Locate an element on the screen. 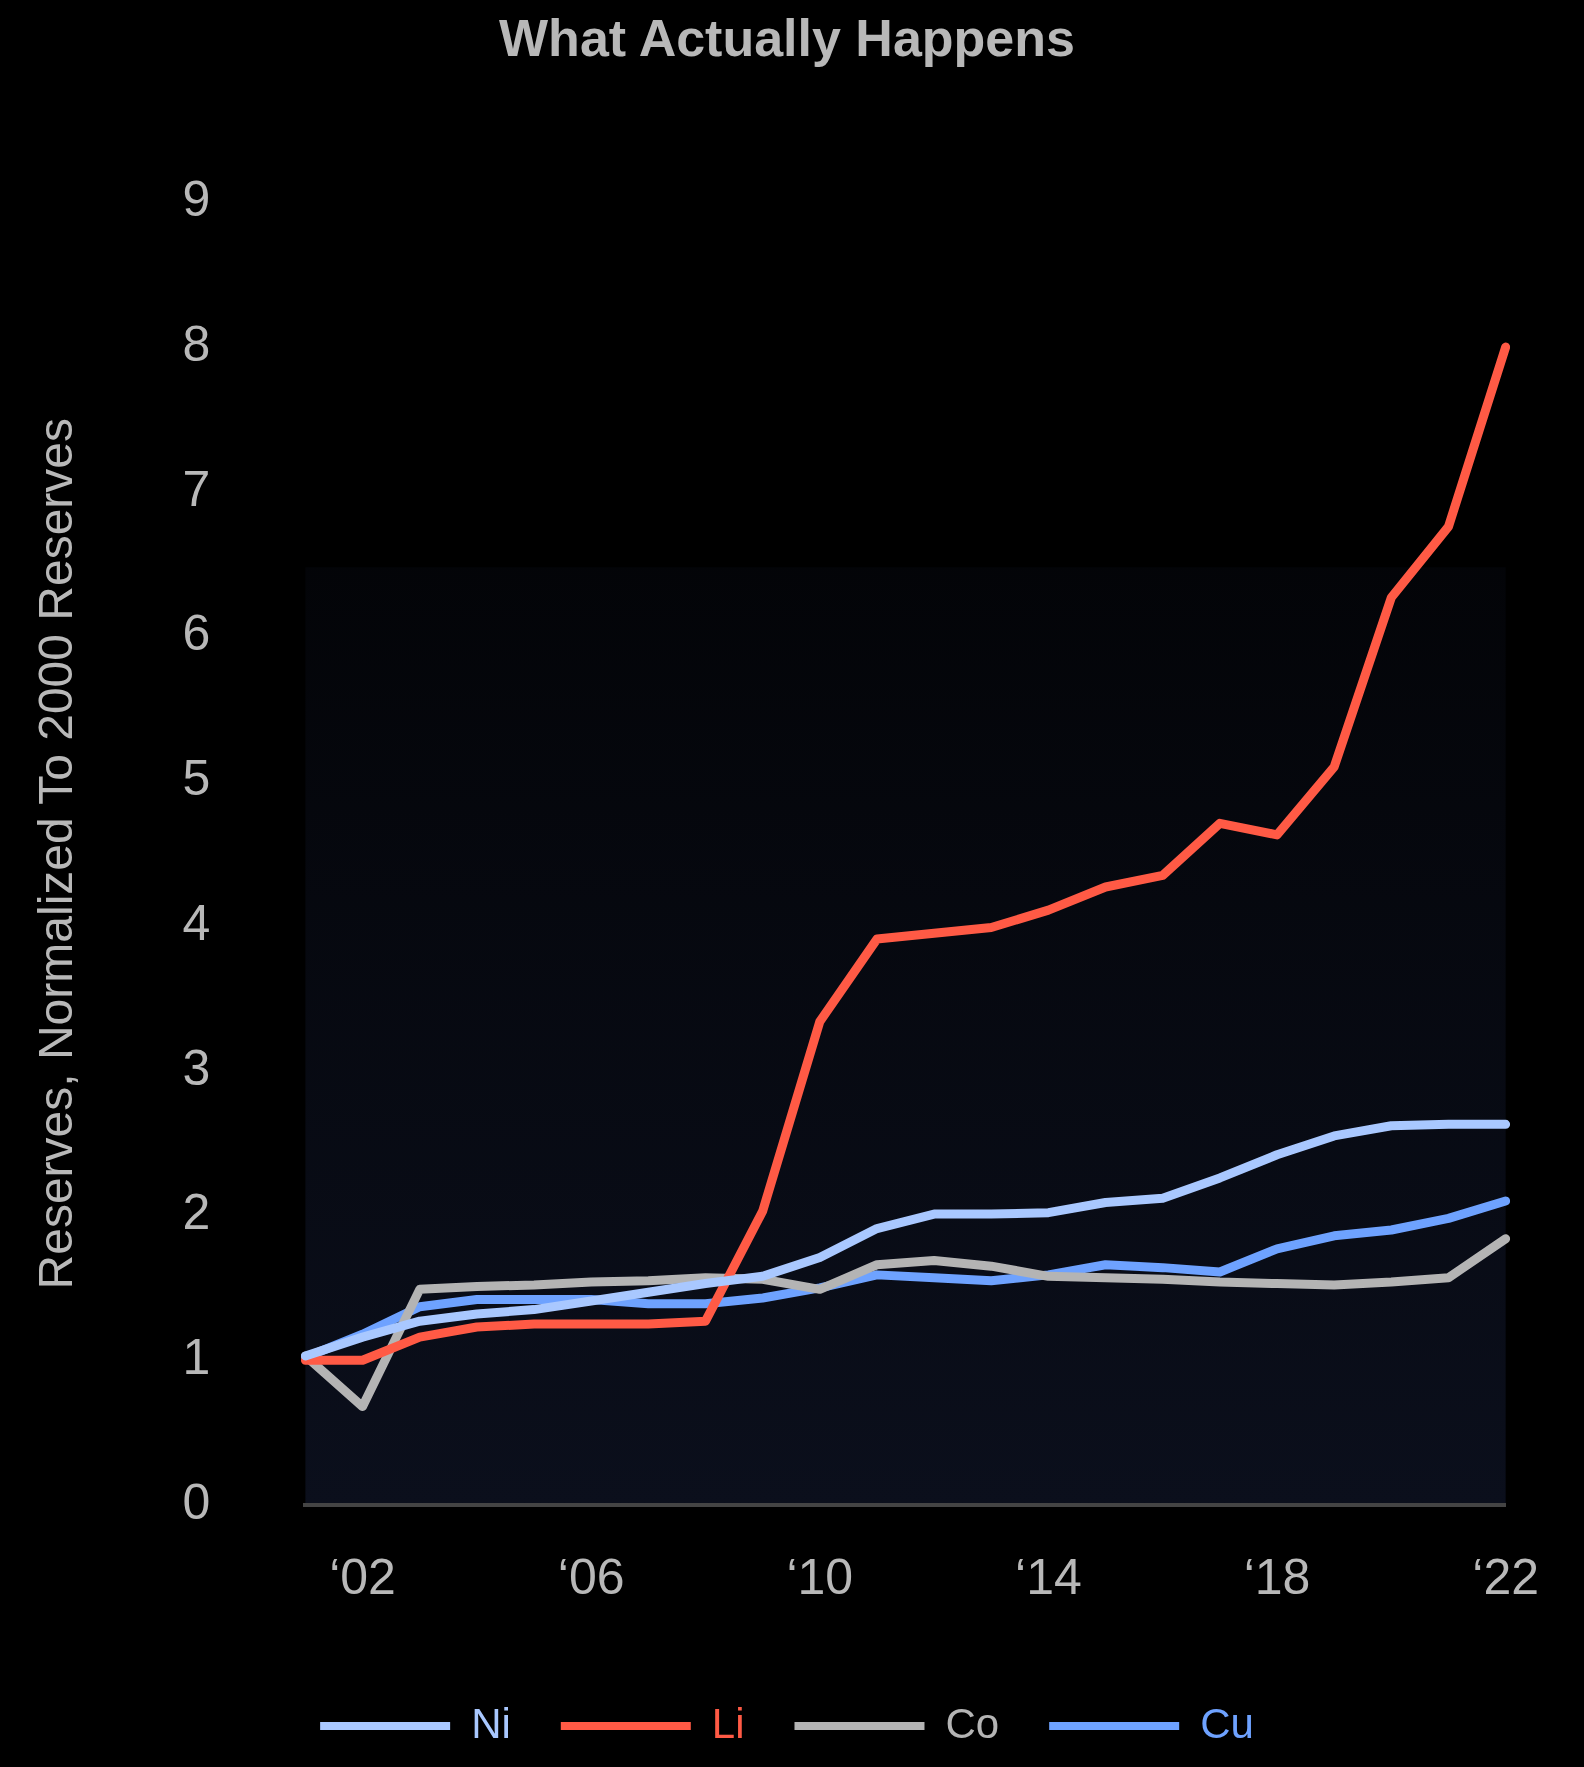  y-tick-label: 5 is located at coordinates (196, 778).